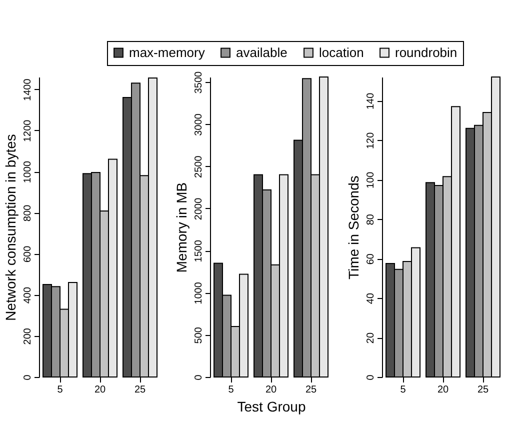 Image resolution: width=521 pixels, height=424 pixels. I want to click on y-tick-label: 1200, so click(28, 130).